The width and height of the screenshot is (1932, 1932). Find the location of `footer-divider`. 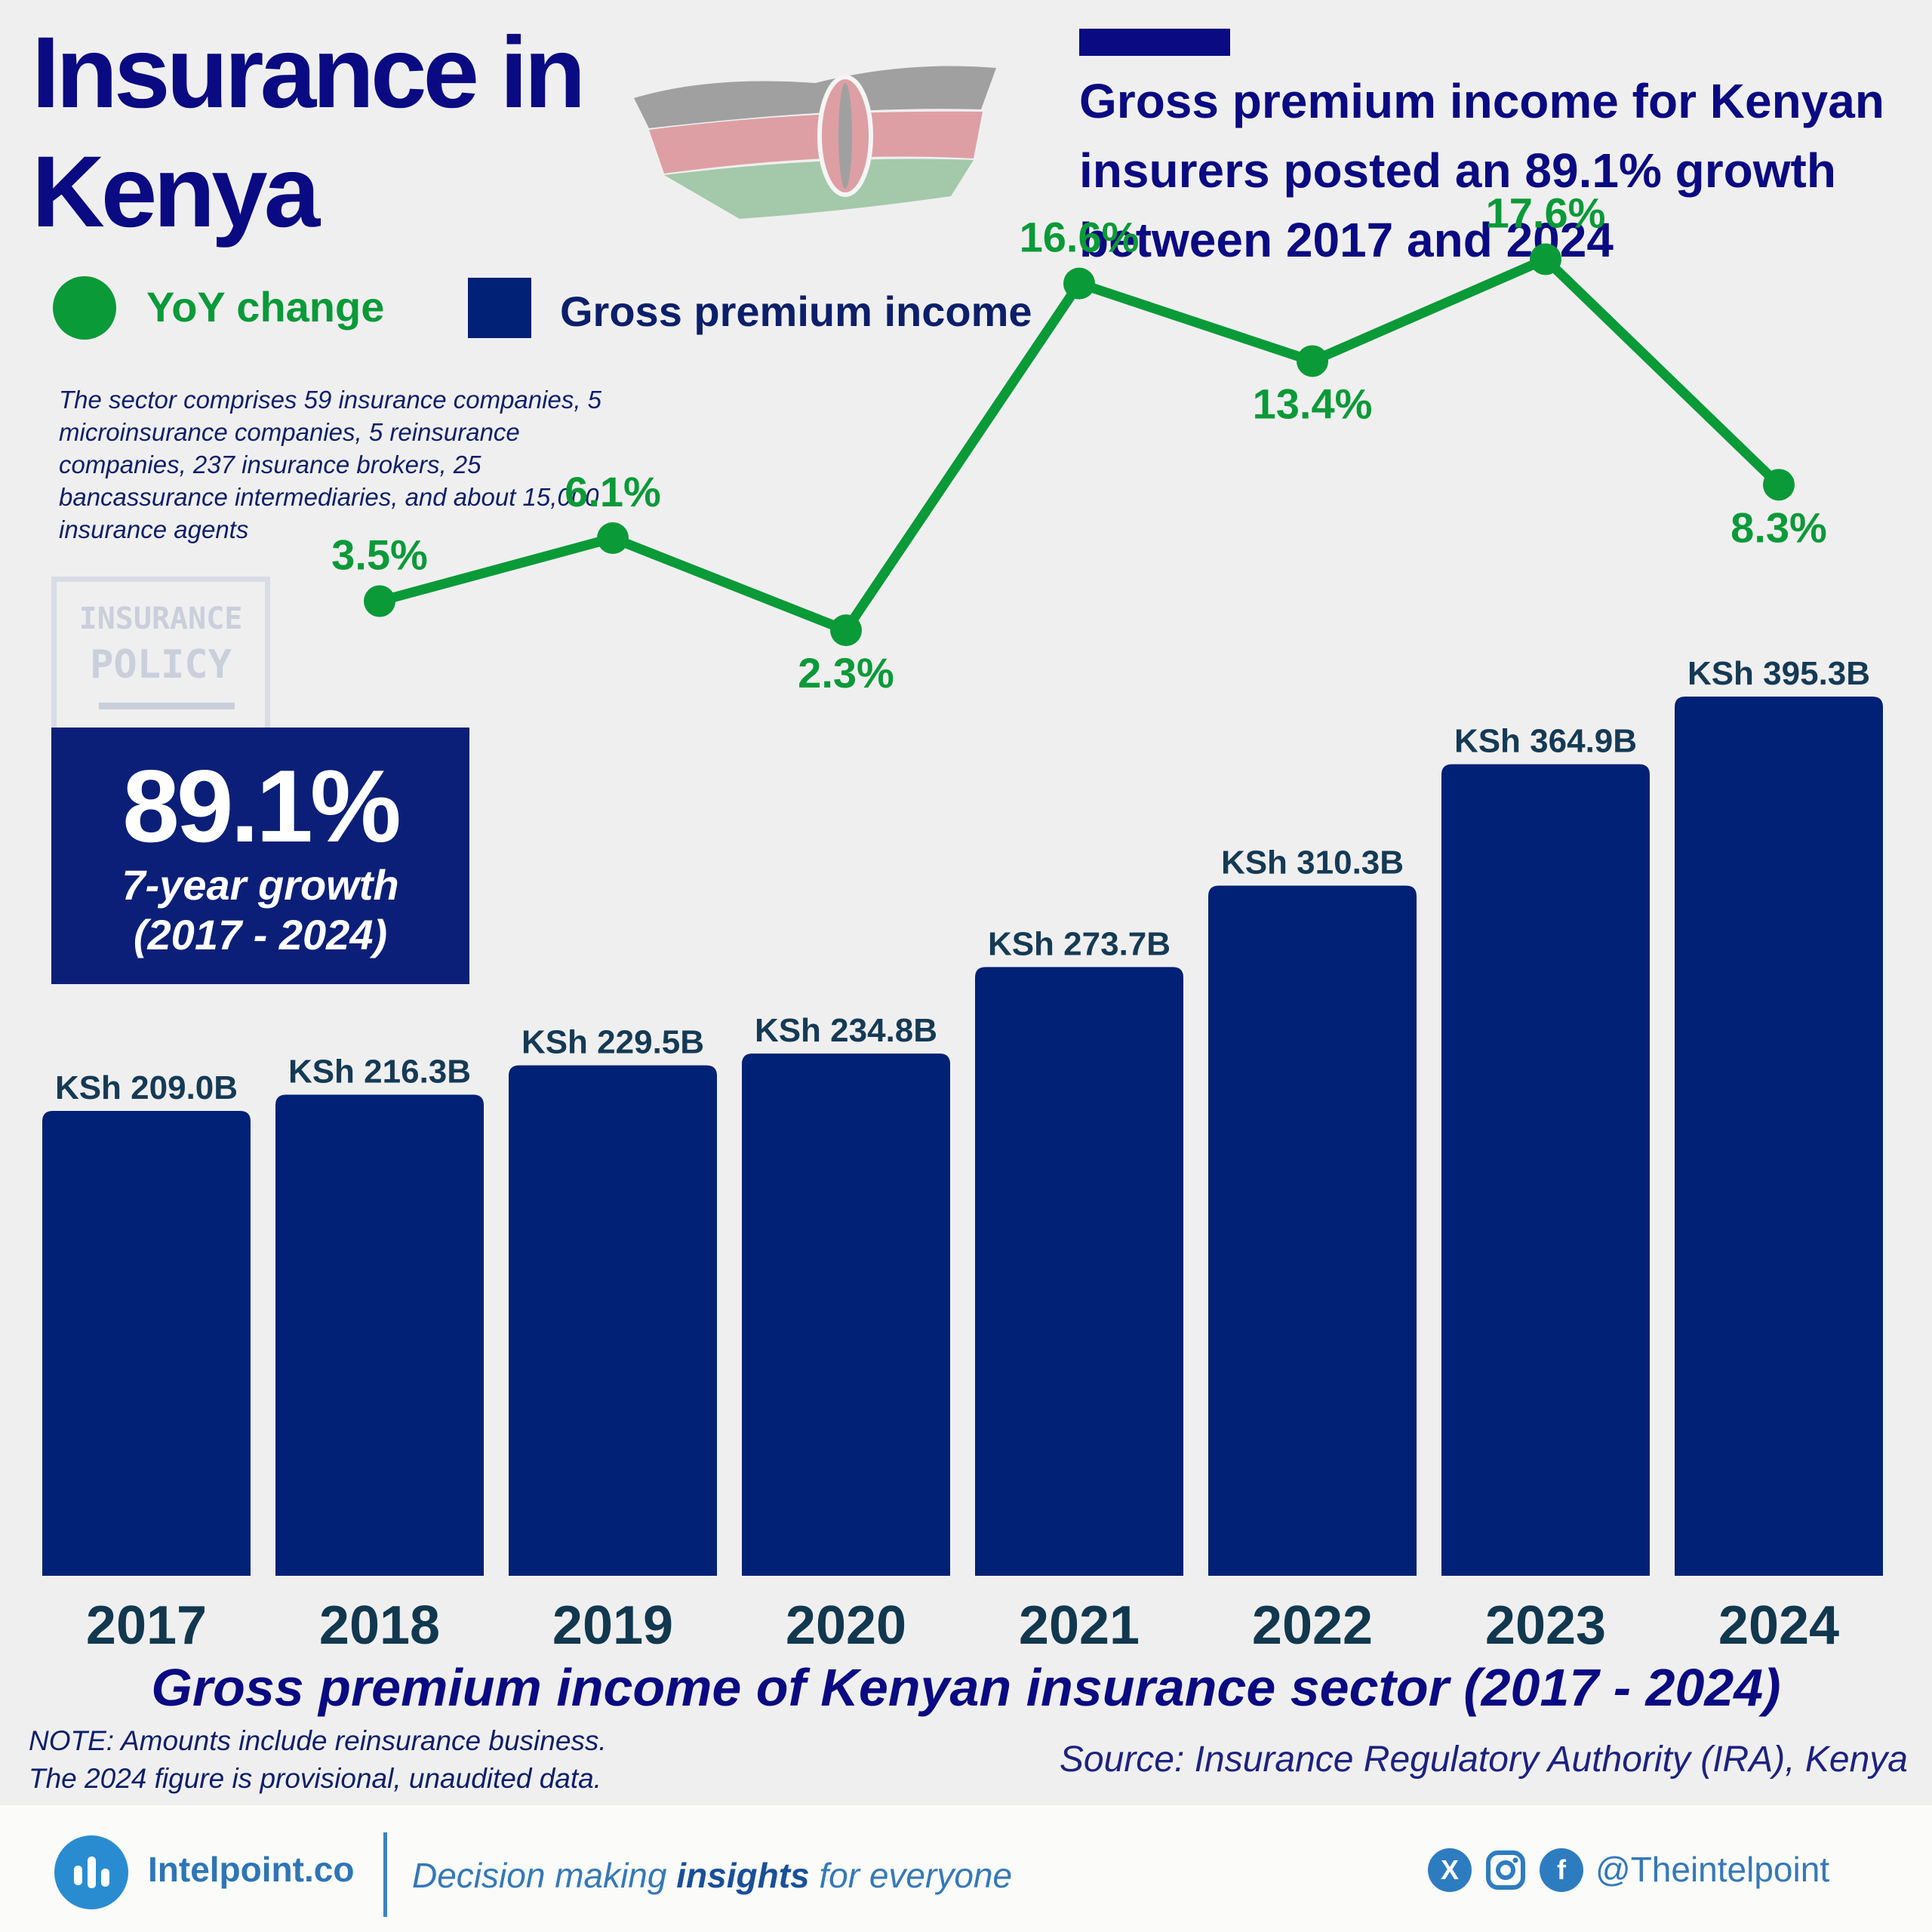

footer-divider is located at coordinates (385, 1874).